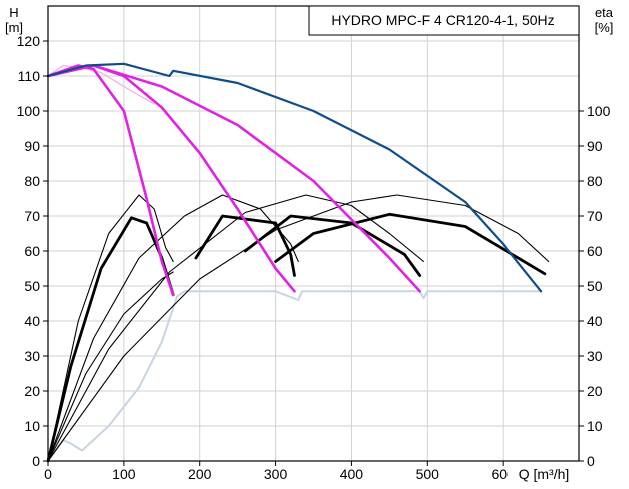  What do you see at coordinates (604, 12) in the screenshot?
I see `right-axis-label: eta` at bounding box center [604, 12].